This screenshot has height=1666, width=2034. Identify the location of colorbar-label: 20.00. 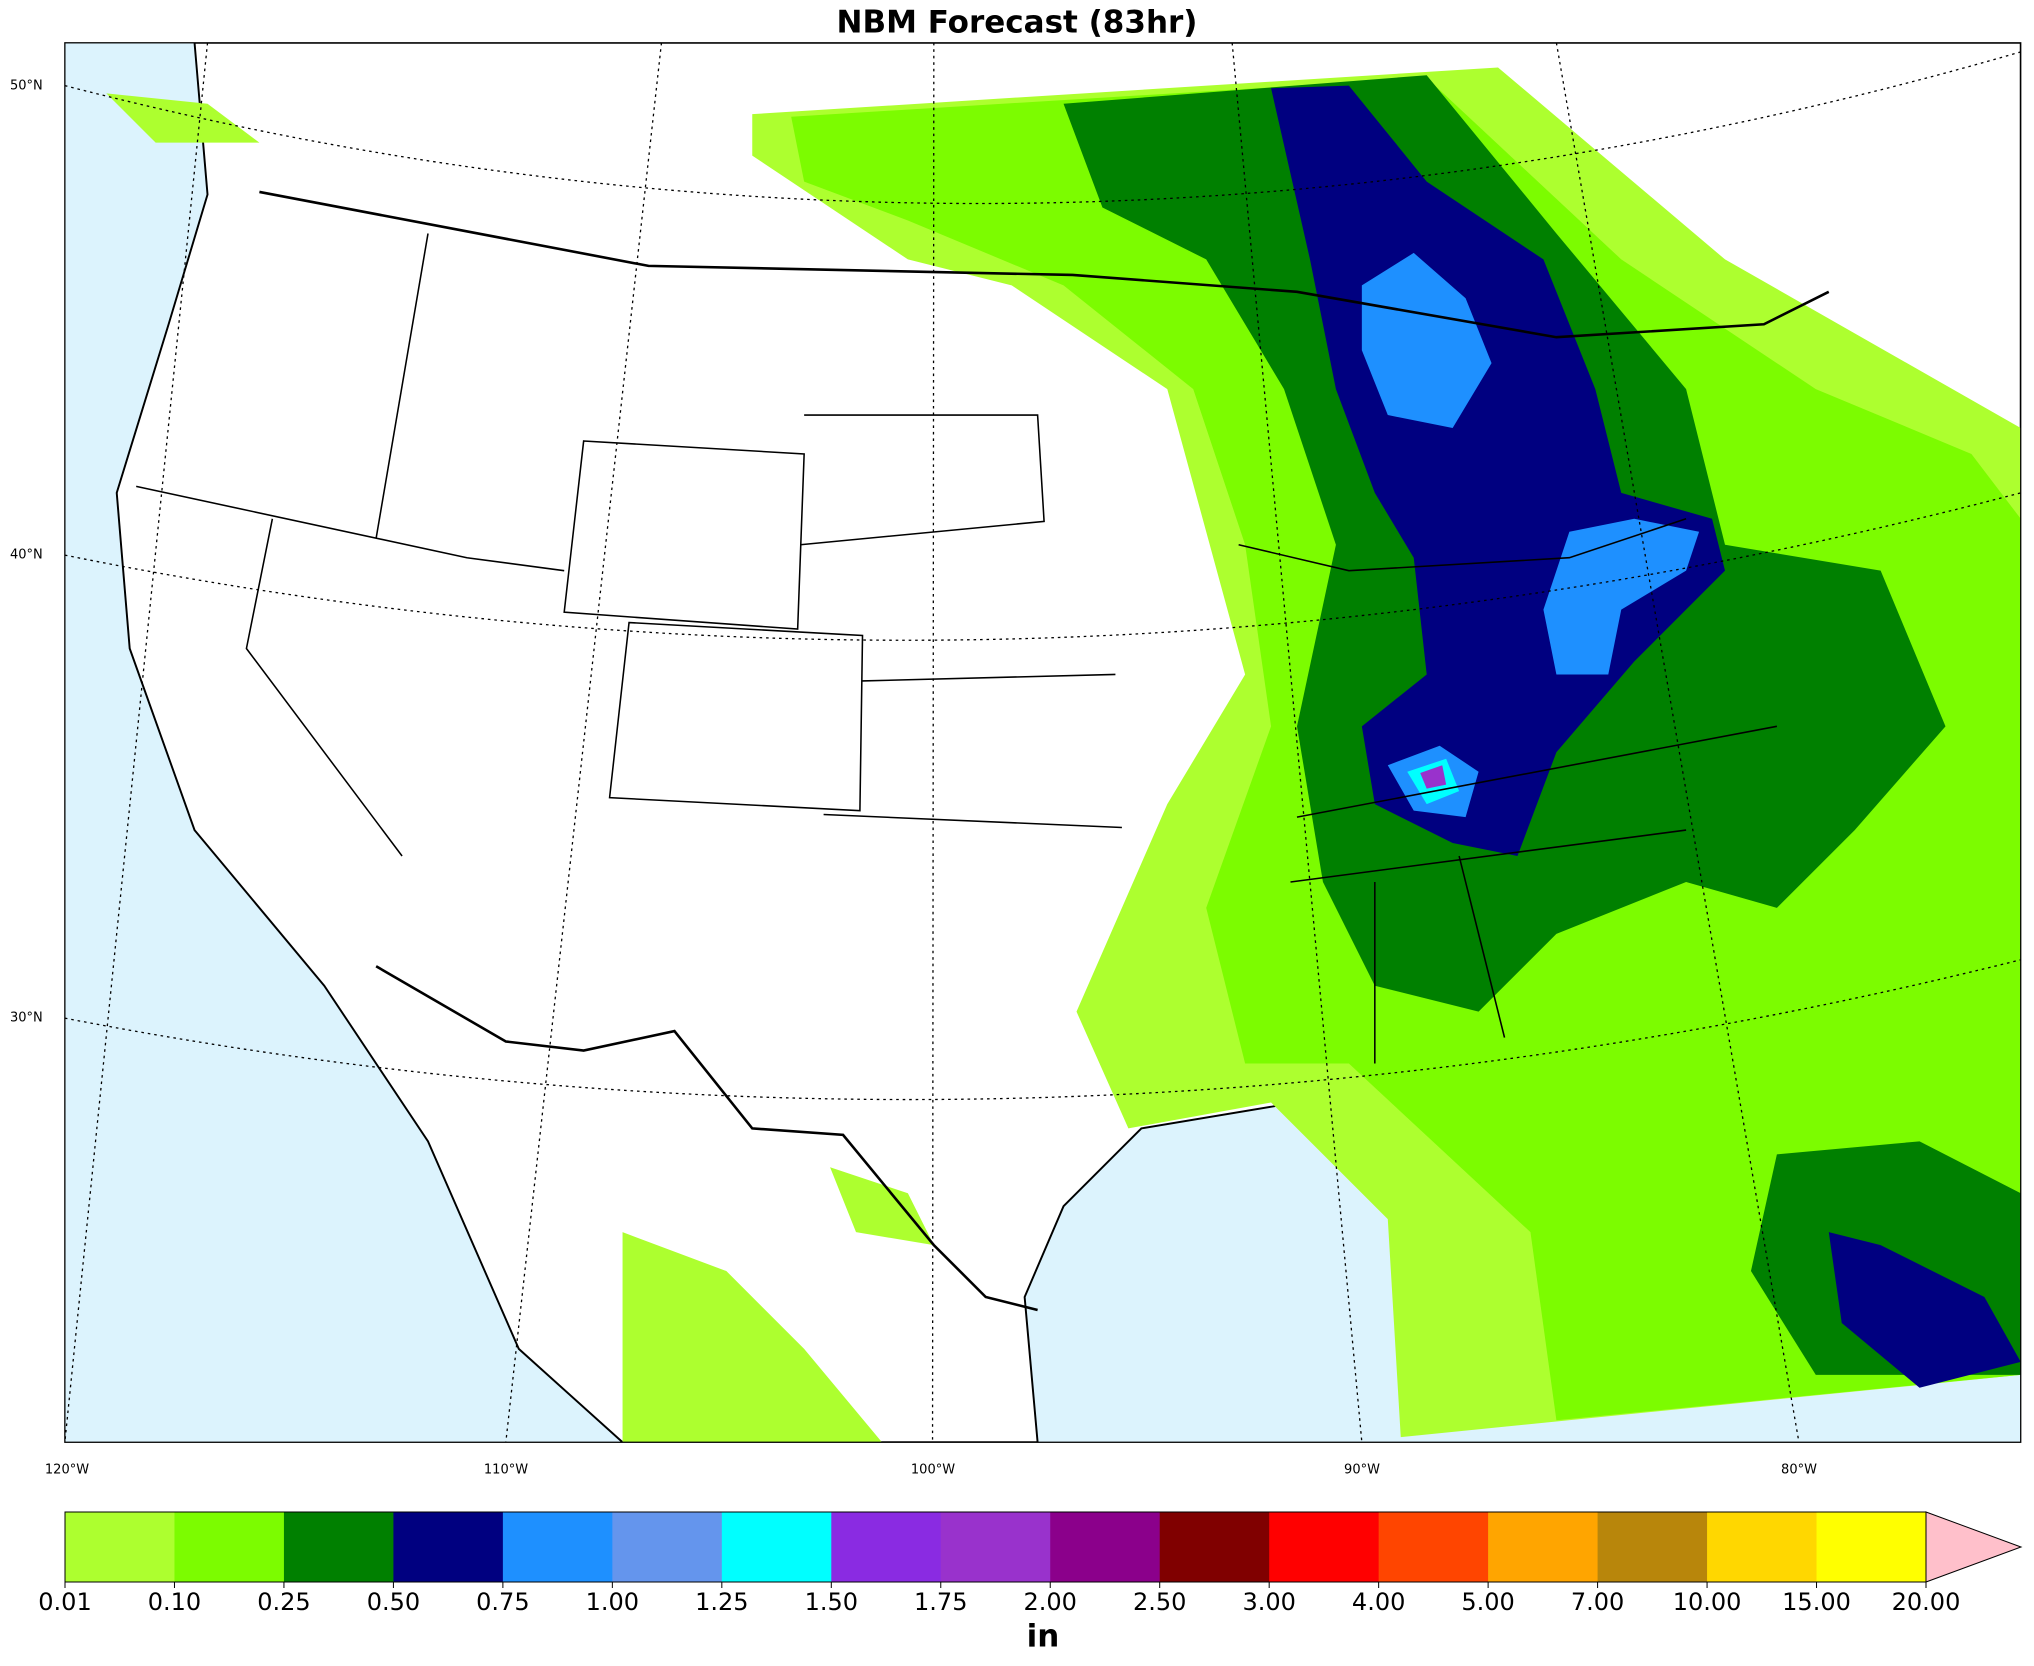
(1926, 1602).